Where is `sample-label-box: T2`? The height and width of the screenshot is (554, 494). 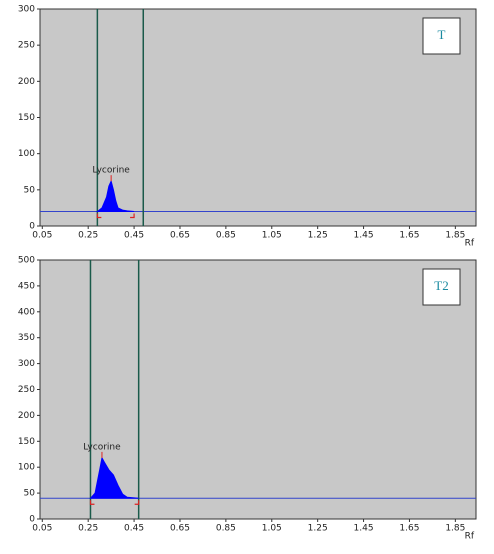 sample-label-box: T2 is located at coordinates (441, 287).